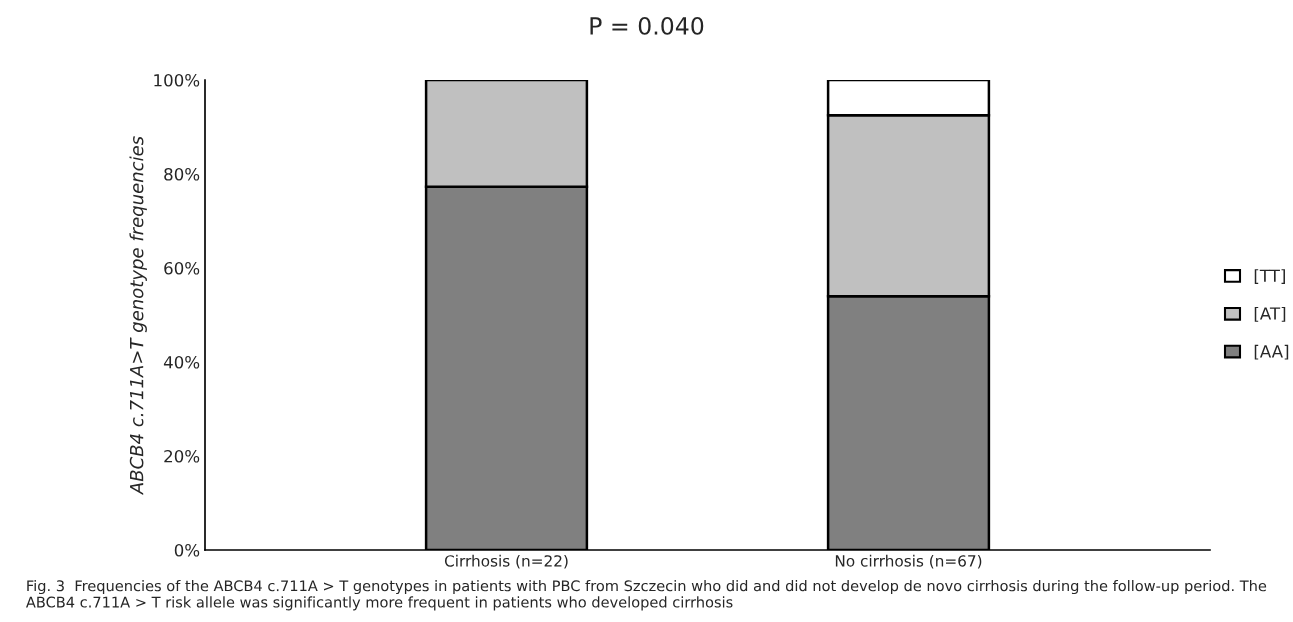  I want to click on x-tick-label: No cirrhosis (n=67), so click(908, 561).